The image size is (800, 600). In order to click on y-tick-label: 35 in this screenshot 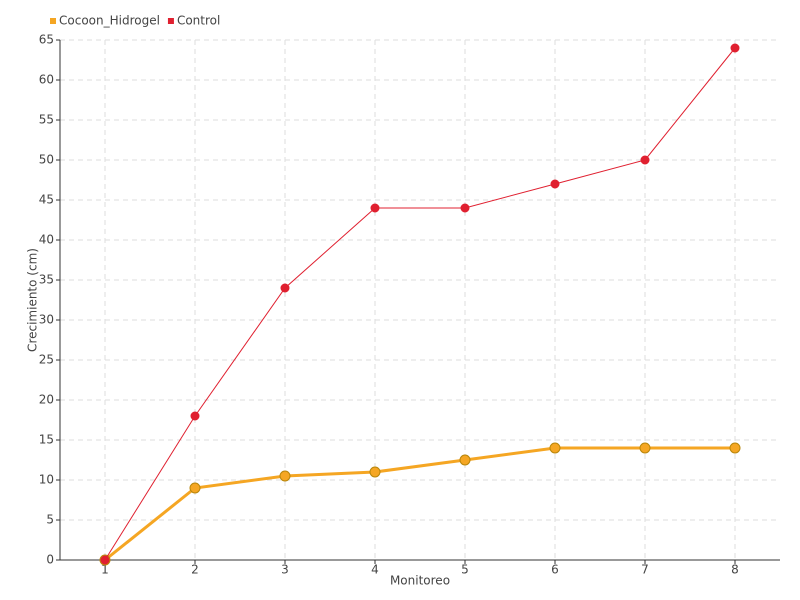, I will do `click(46, 280)`.